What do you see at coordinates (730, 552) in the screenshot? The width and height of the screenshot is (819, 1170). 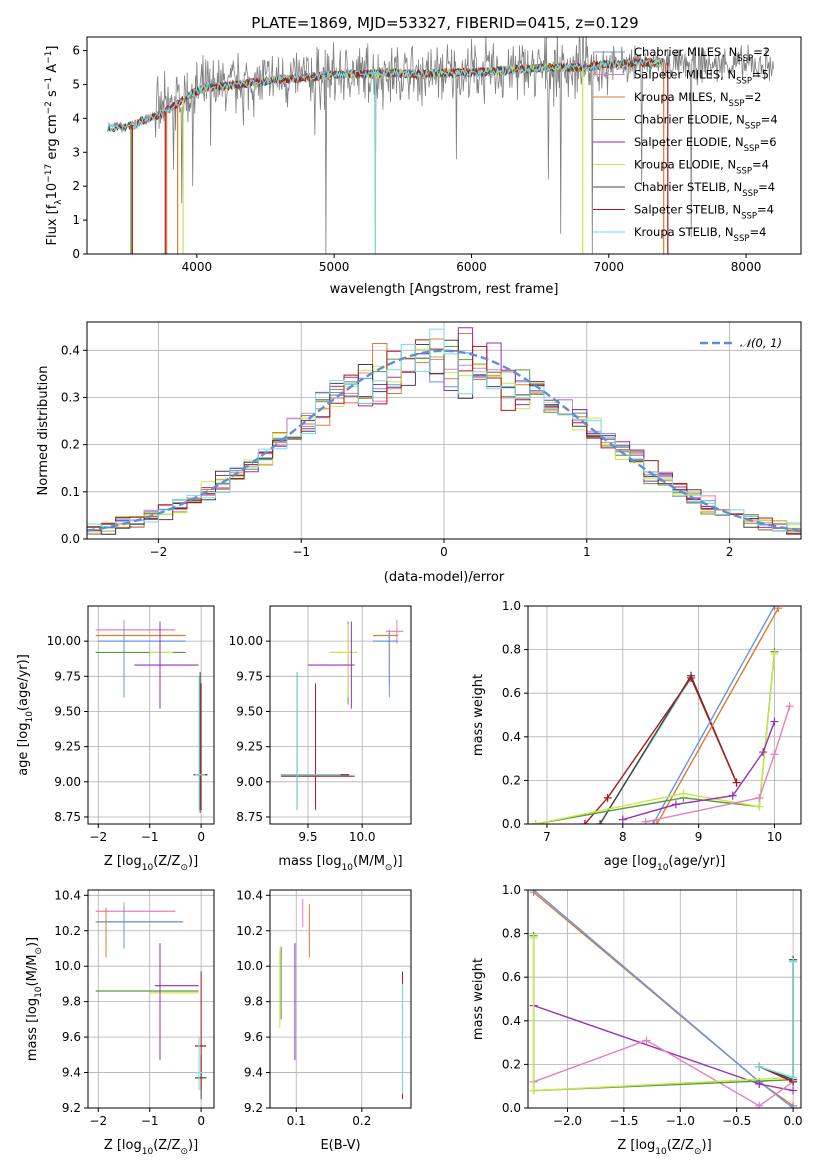 I see `x-tick-label: 2` at bounding box center [730, 552].